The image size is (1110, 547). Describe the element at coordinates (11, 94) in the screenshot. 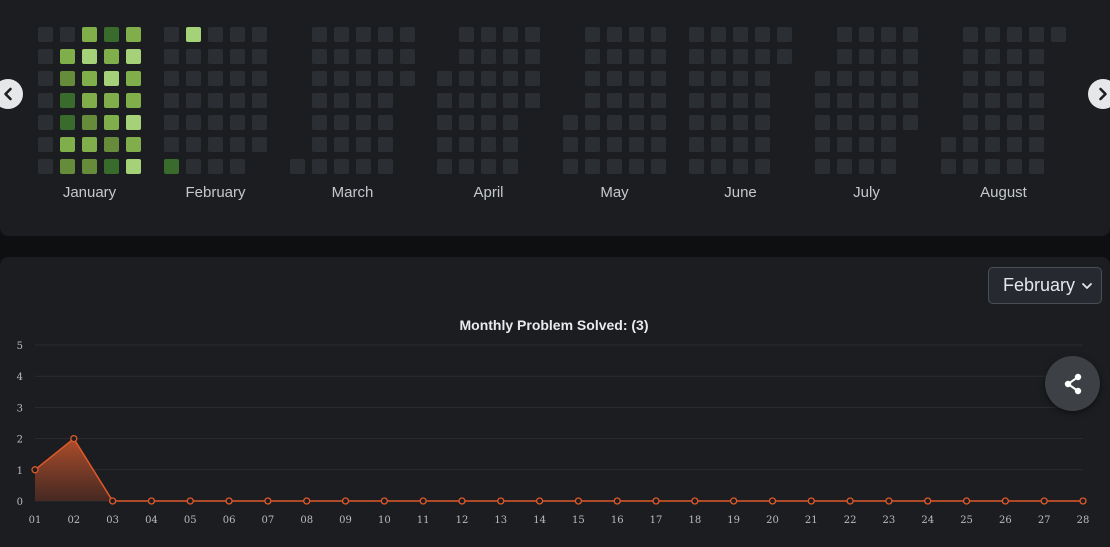

I see `heatmap-prev-button` at that location.